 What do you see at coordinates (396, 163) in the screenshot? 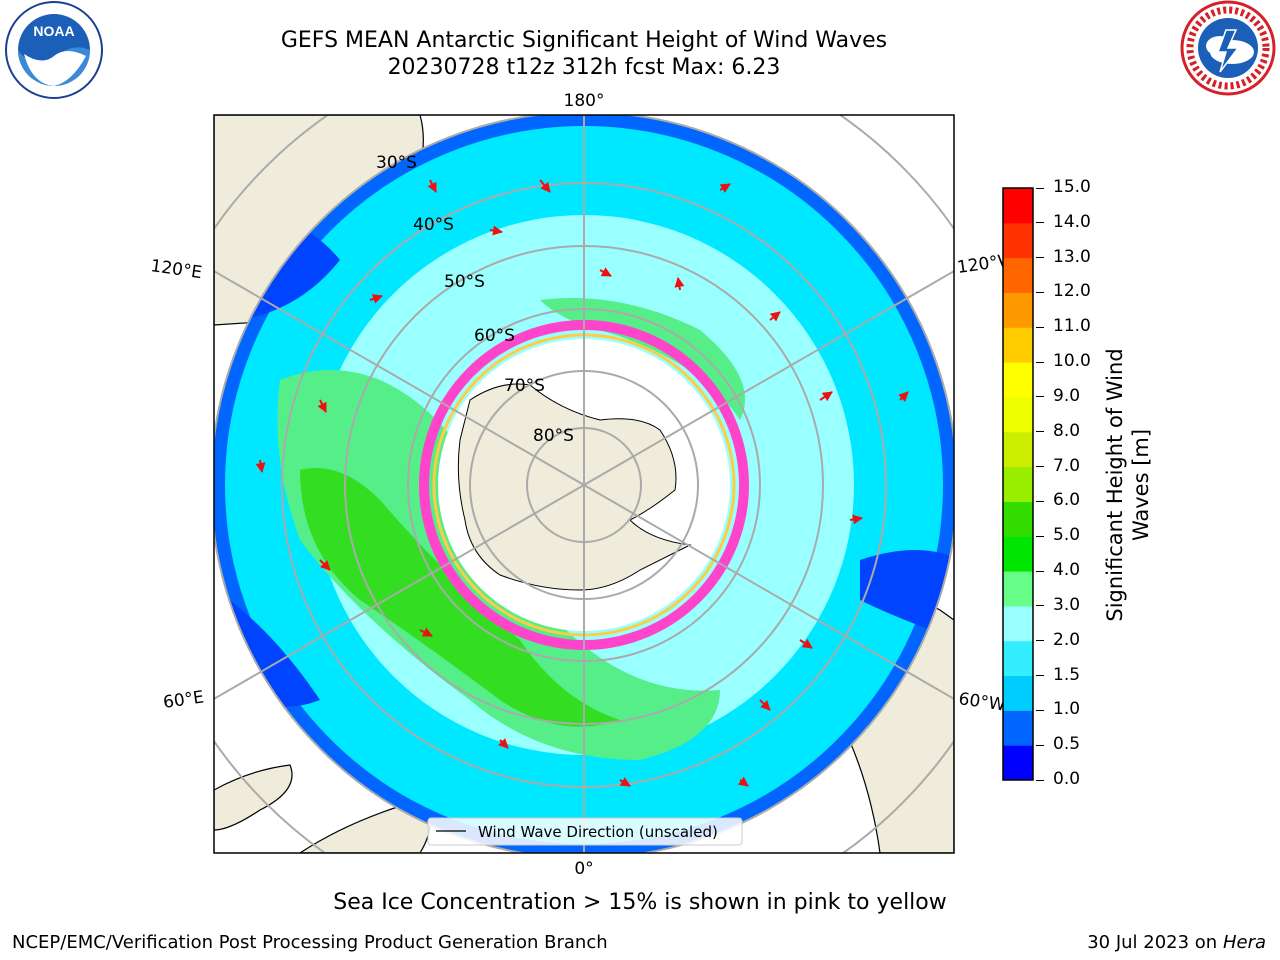
I see `lat-label-30s: 30°S` at bounding box center [396, 163].